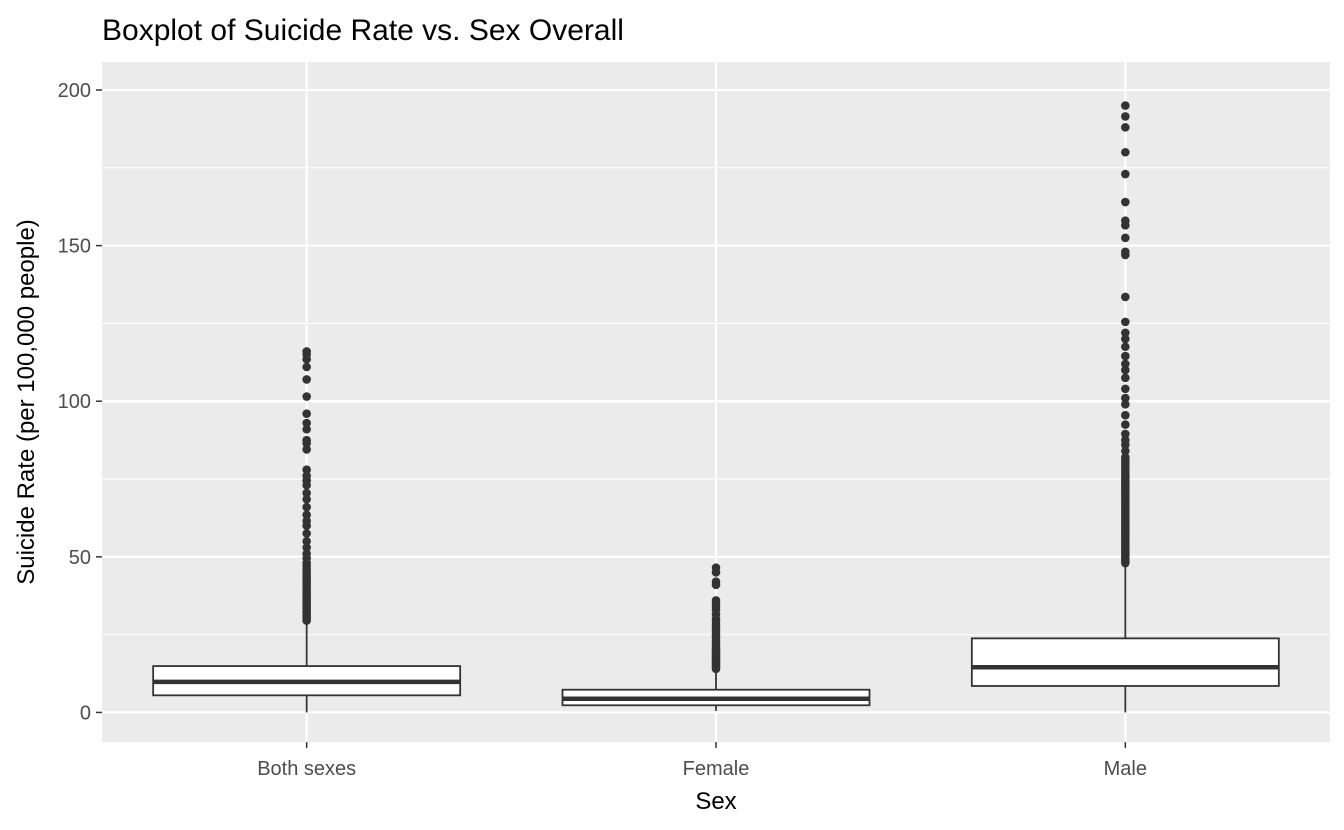 This screenshot has width=1344, height=830. Describe the element at coordinates (74, 402) in the screenshot. I see `y-tick-label: 100` at that location.